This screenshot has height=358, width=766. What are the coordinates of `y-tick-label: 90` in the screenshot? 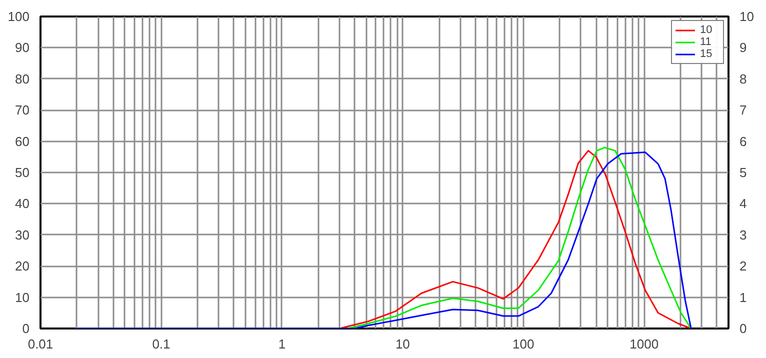 It's located at (22, 48).